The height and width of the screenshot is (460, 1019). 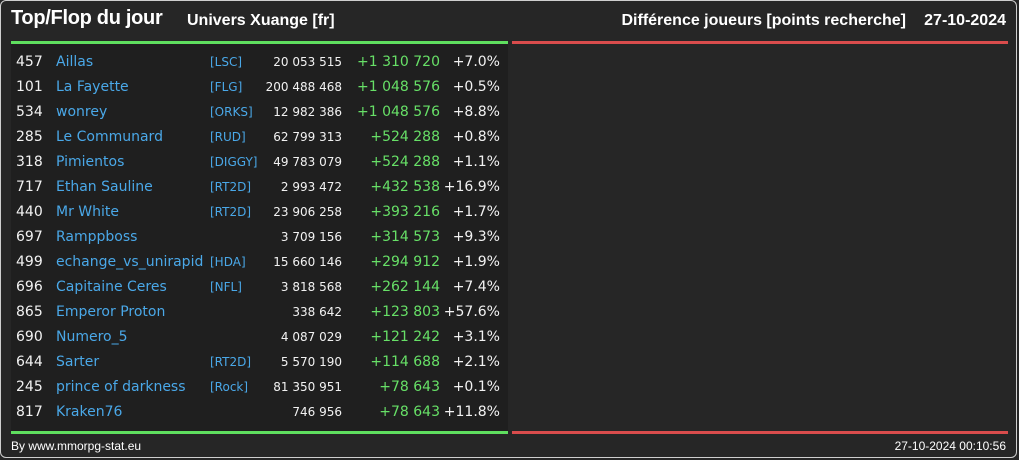 I want to click on rank-cell: 318, so click(x=29, y=162).